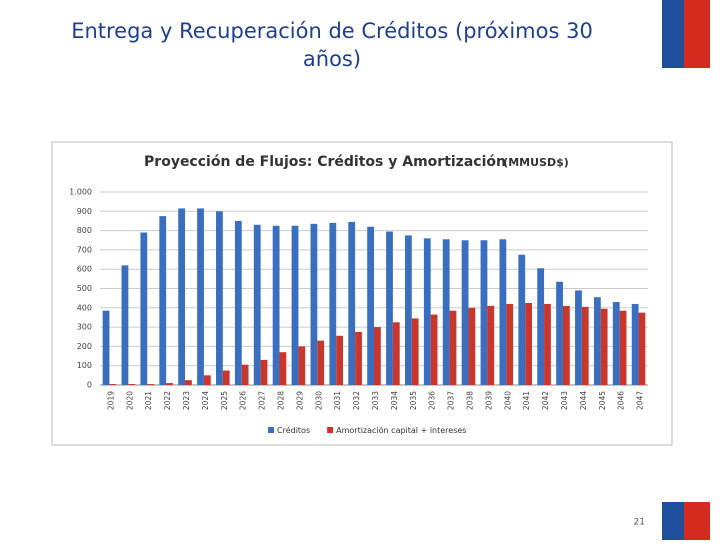  I want to click on x-tick-label: 2020, so click(129, 400).